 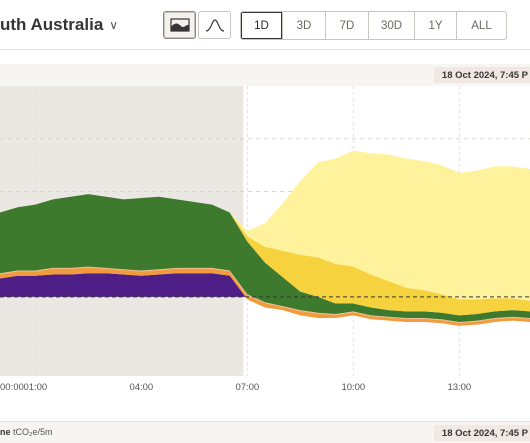 What do you see at coordinates (35, 387) in the screenshot?
I see `x-tick-label: 01:00` at bounding box center [35, 387].